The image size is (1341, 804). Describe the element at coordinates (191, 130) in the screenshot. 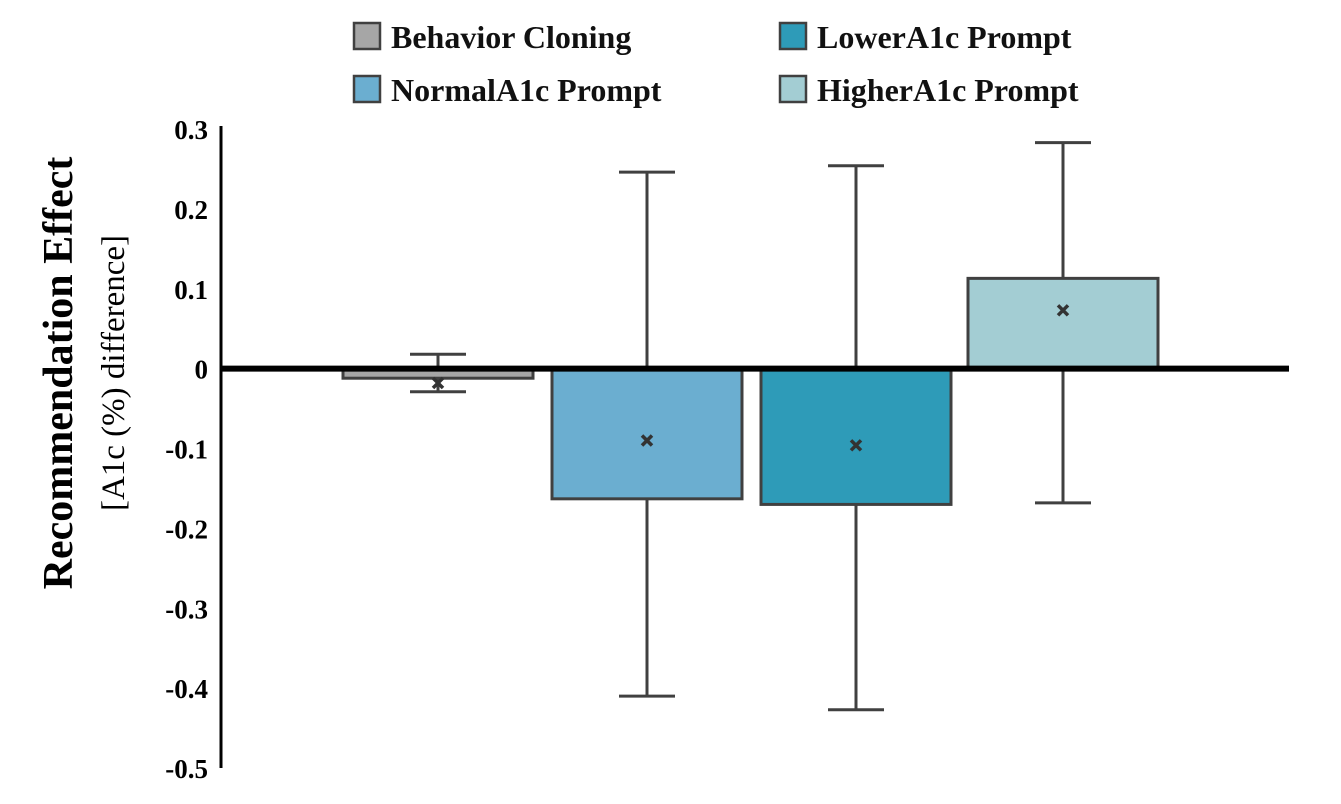

I see `y-tick-label: 0.3` at that location.